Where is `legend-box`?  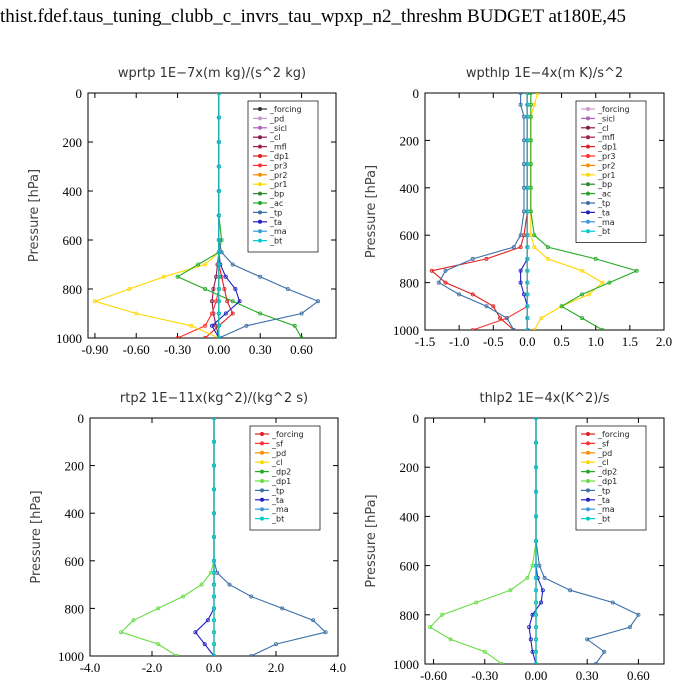
legend-box is located at coordinates (611, 171).